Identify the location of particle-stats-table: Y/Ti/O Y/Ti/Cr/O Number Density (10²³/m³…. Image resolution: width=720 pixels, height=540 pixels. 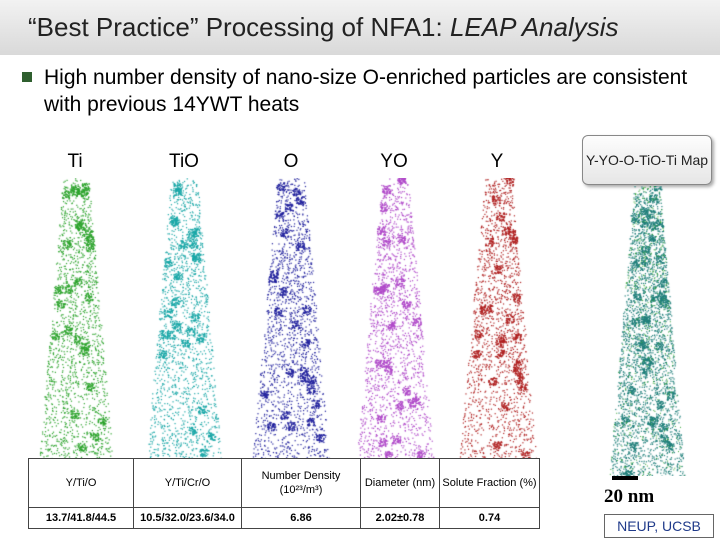
(284, 493).